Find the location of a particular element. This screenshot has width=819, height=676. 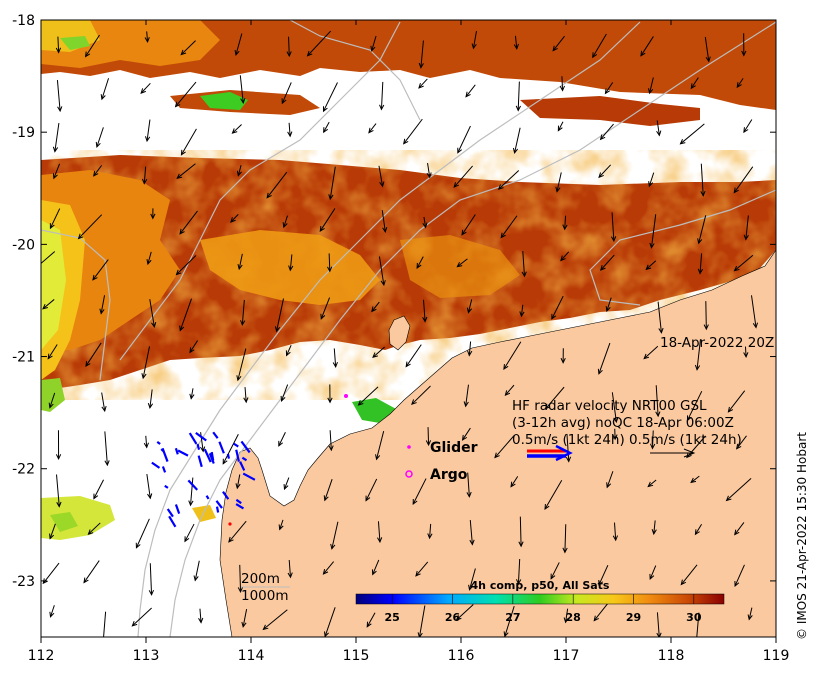

colorbar-title: 4h comp, p50, All Sats is located at coordinates (540, 585).